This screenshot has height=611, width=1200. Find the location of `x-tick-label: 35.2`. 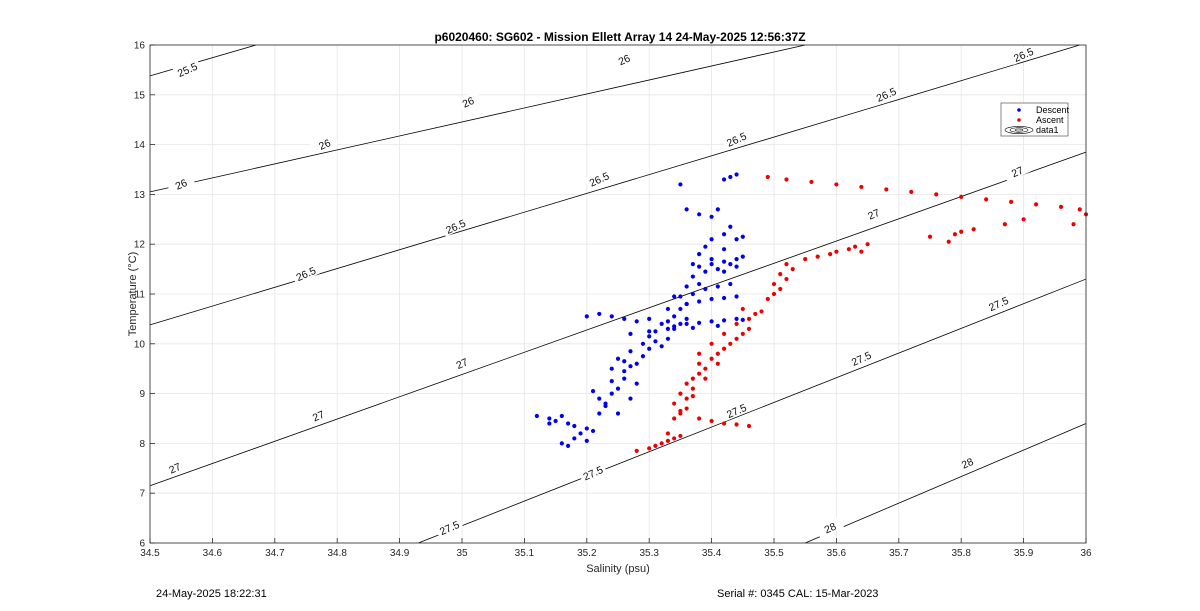

x-tick-label: 35.2 is located at coordinates (587, 553).